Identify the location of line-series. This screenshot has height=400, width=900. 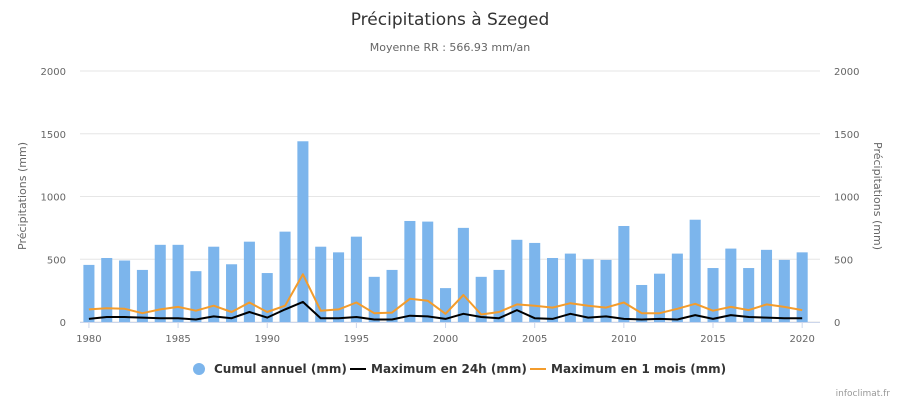
(445, 297).